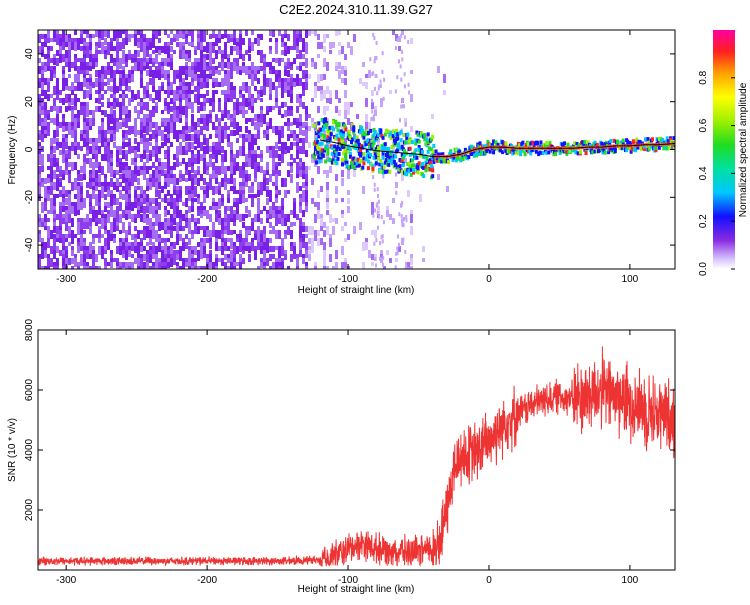  Describe the element at coordinates (497, 148) in the screenshot. I see `trace-line` at that location.